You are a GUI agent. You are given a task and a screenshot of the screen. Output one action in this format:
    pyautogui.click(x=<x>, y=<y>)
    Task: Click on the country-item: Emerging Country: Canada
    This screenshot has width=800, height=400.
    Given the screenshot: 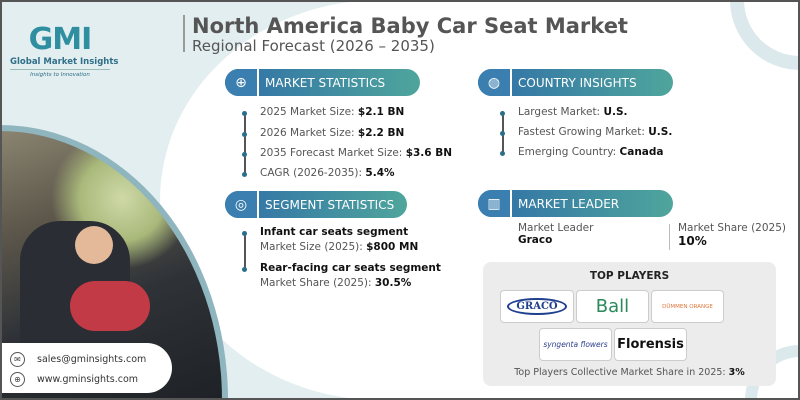 What is the action you would take?
    pyautogui.click(x=585, y=152)
    